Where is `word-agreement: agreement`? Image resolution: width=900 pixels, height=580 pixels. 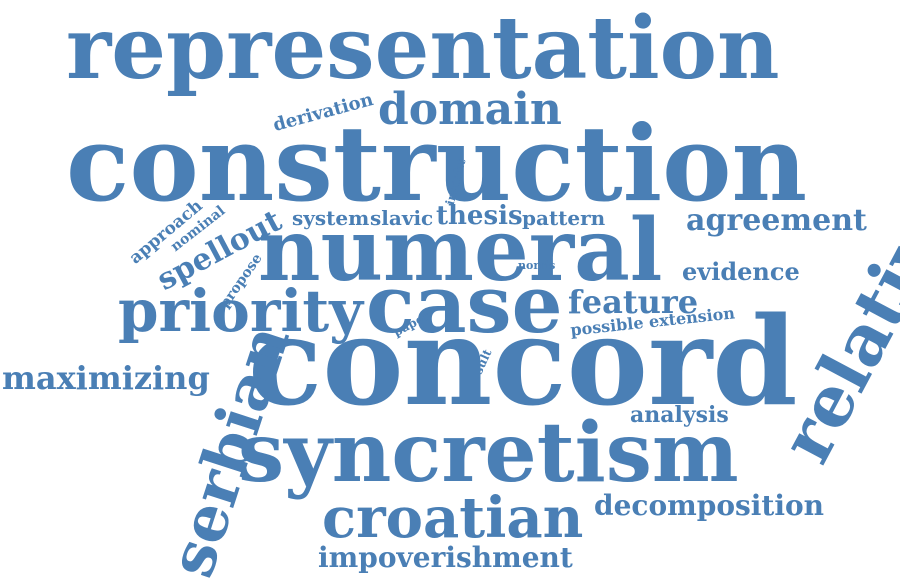
word-agreement: agreement is located at coordinates (776, 220).